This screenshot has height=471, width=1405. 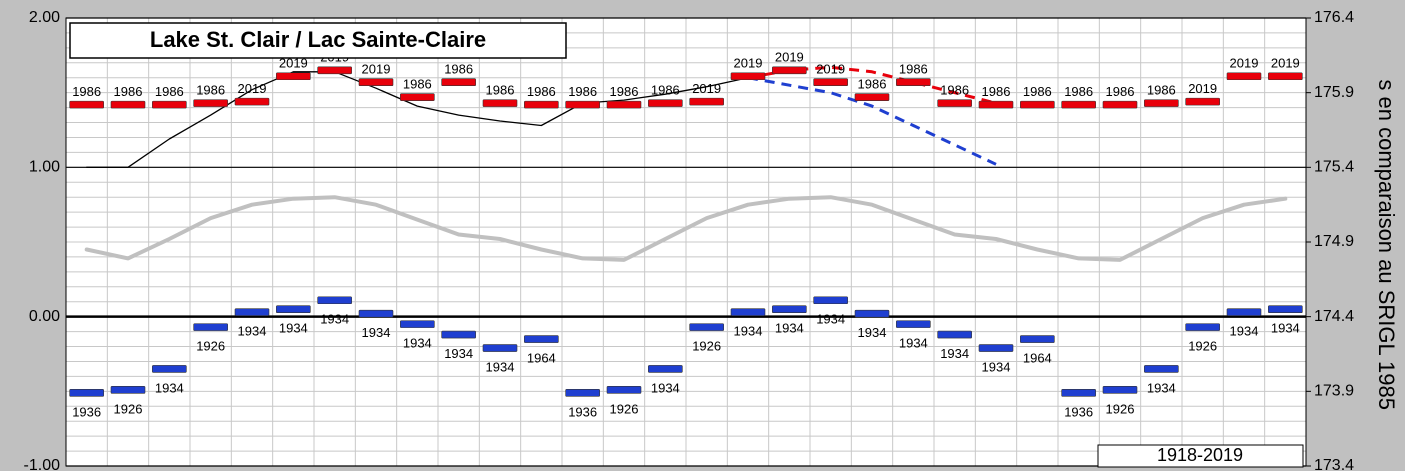 I want to click on y2-tick-label: 175.4, so click(x=1334, y=167).